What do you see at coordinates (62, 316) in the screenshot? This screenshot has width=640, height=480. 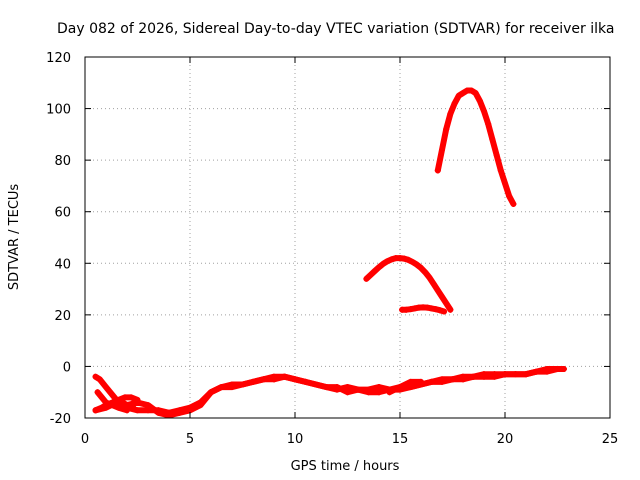 I see `y-tick-label: 20` at bounding box center [62, 316].